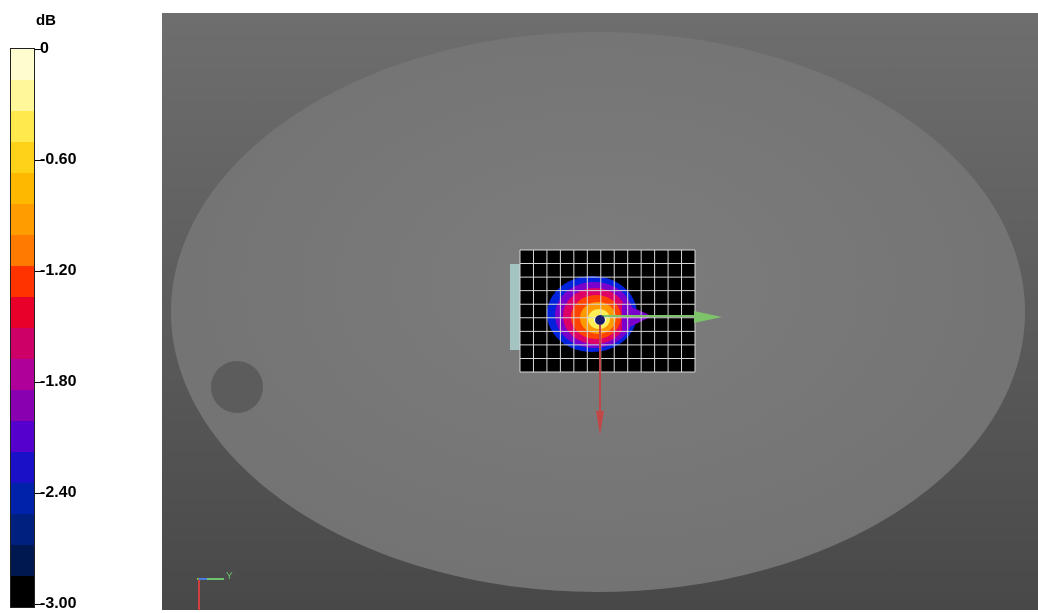 The image size is (1038, 613). I want to click on source-point, so click(600, 320).